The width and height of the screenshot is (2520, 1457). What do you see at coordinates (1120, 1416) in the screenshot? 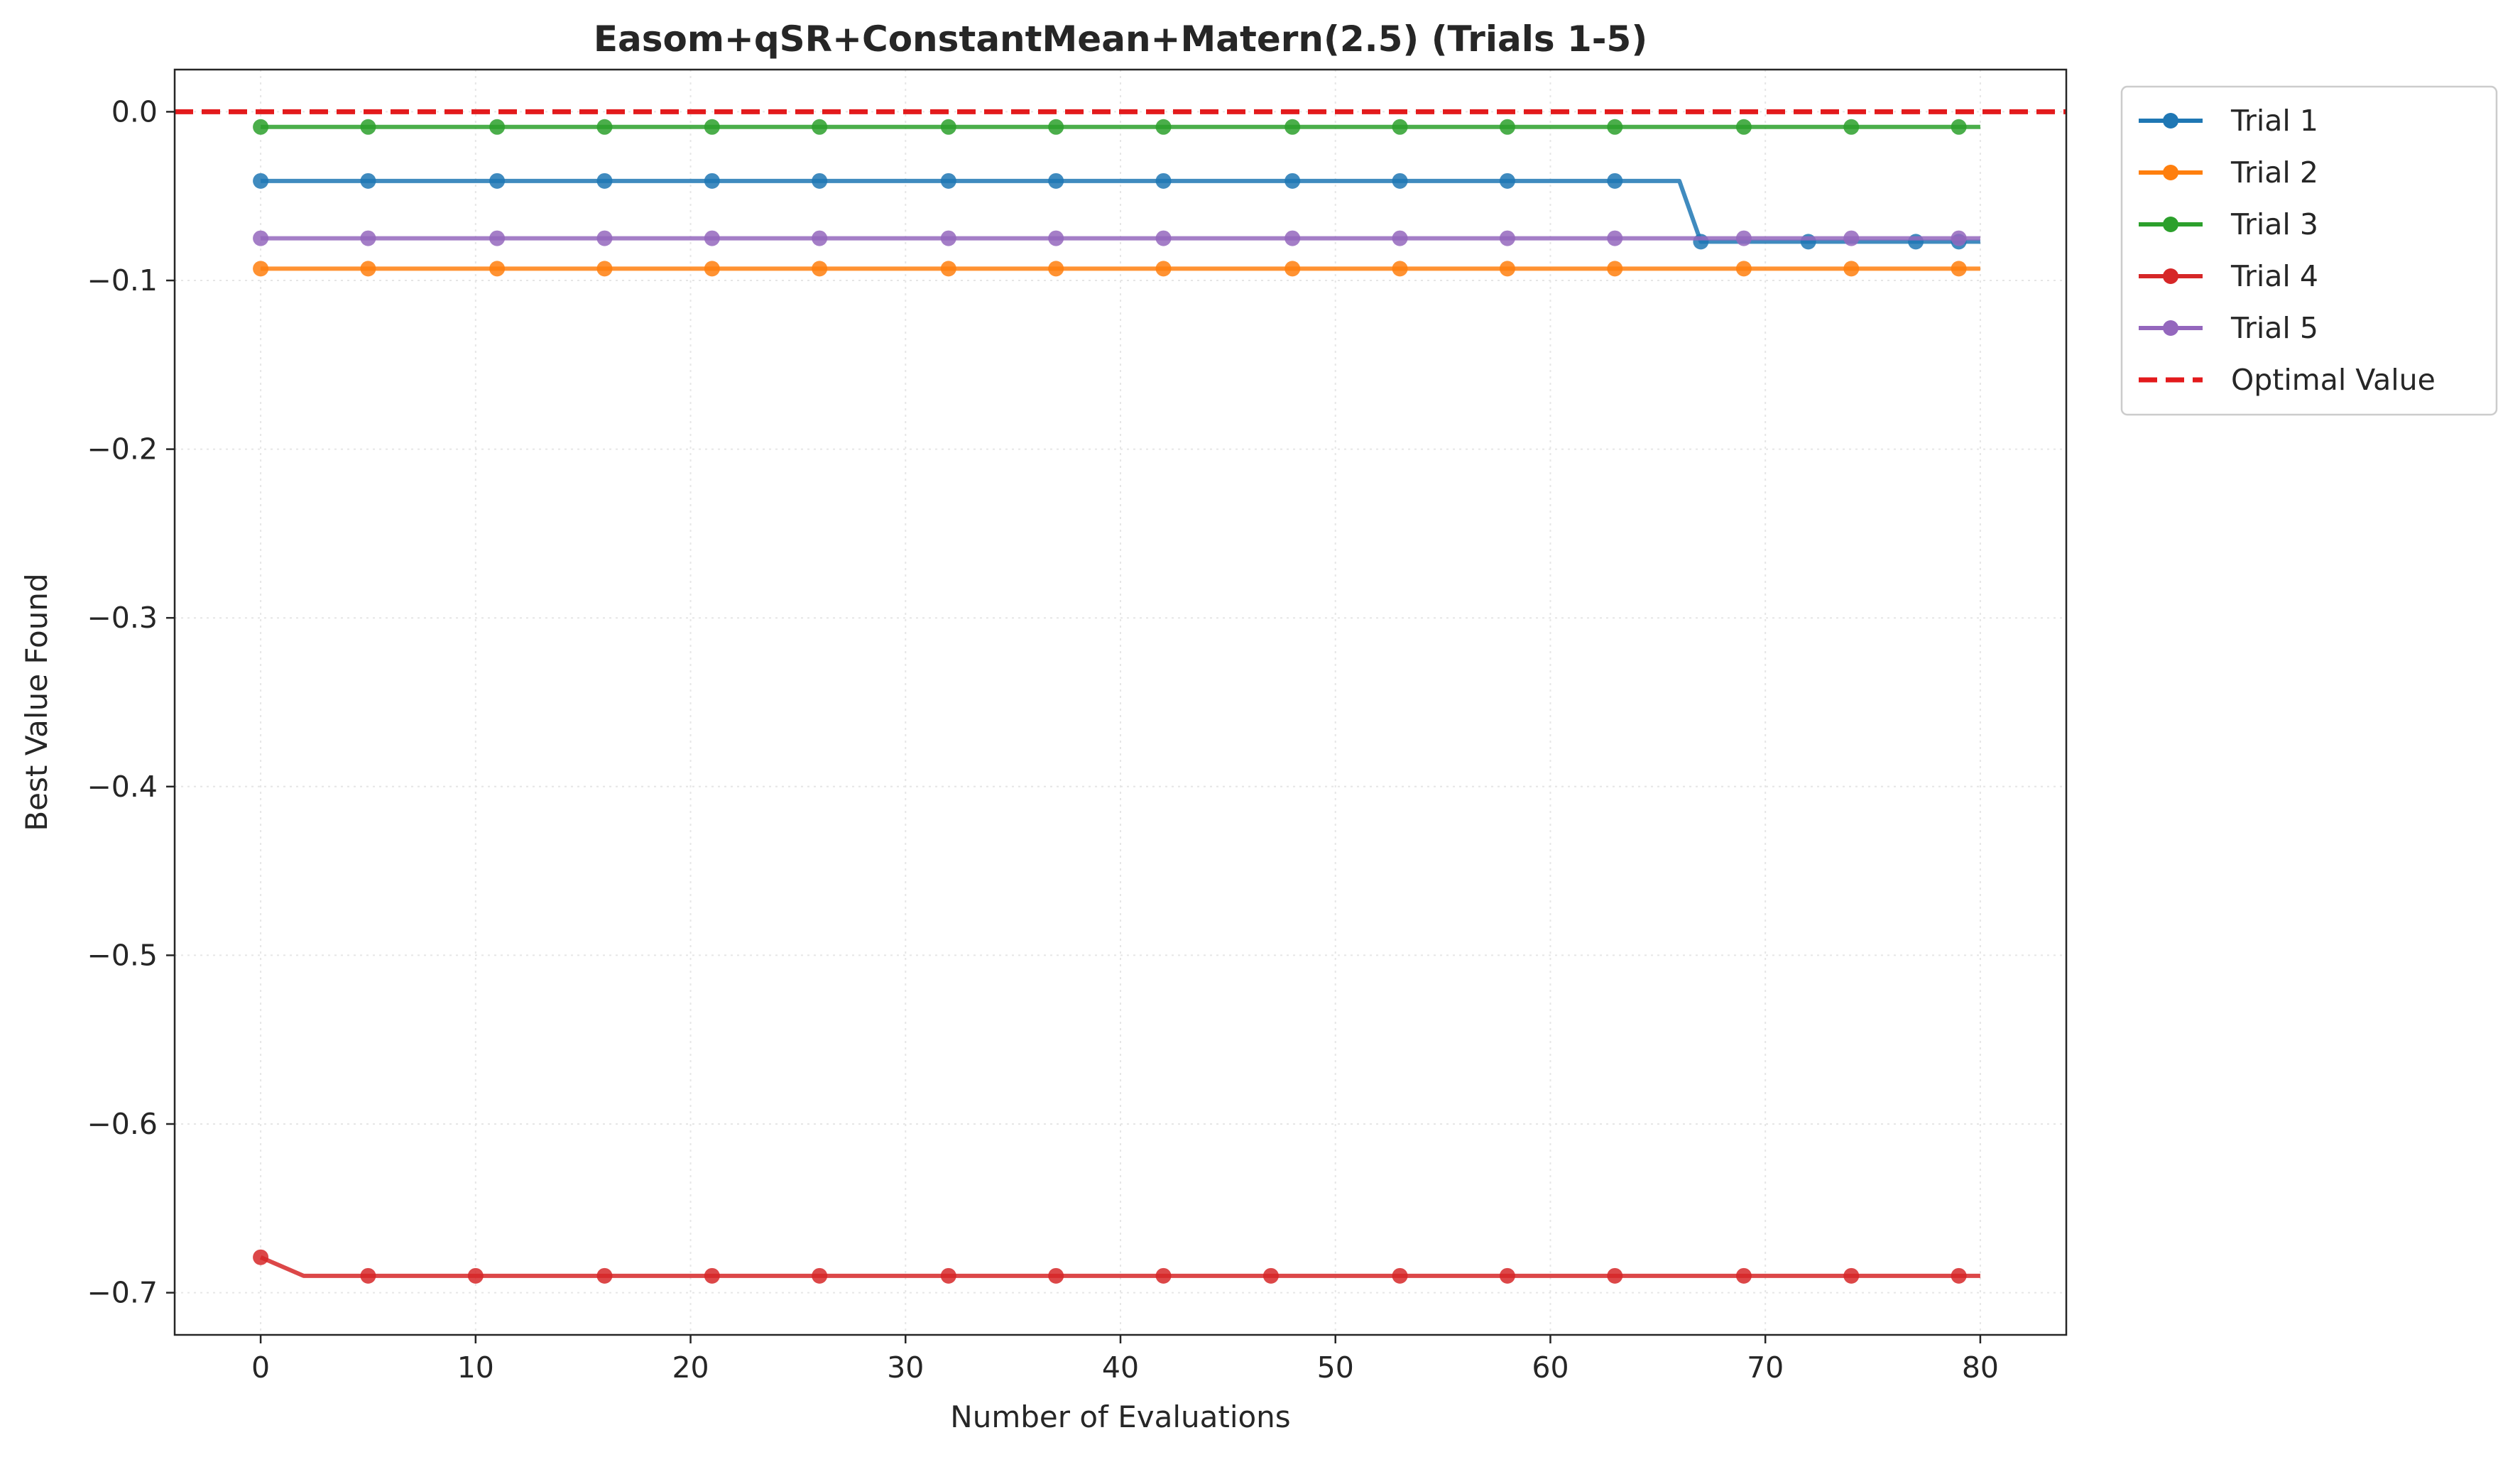
I see `x-axis-label: Number of Evaluations` at bounding box center [1120, 1416].